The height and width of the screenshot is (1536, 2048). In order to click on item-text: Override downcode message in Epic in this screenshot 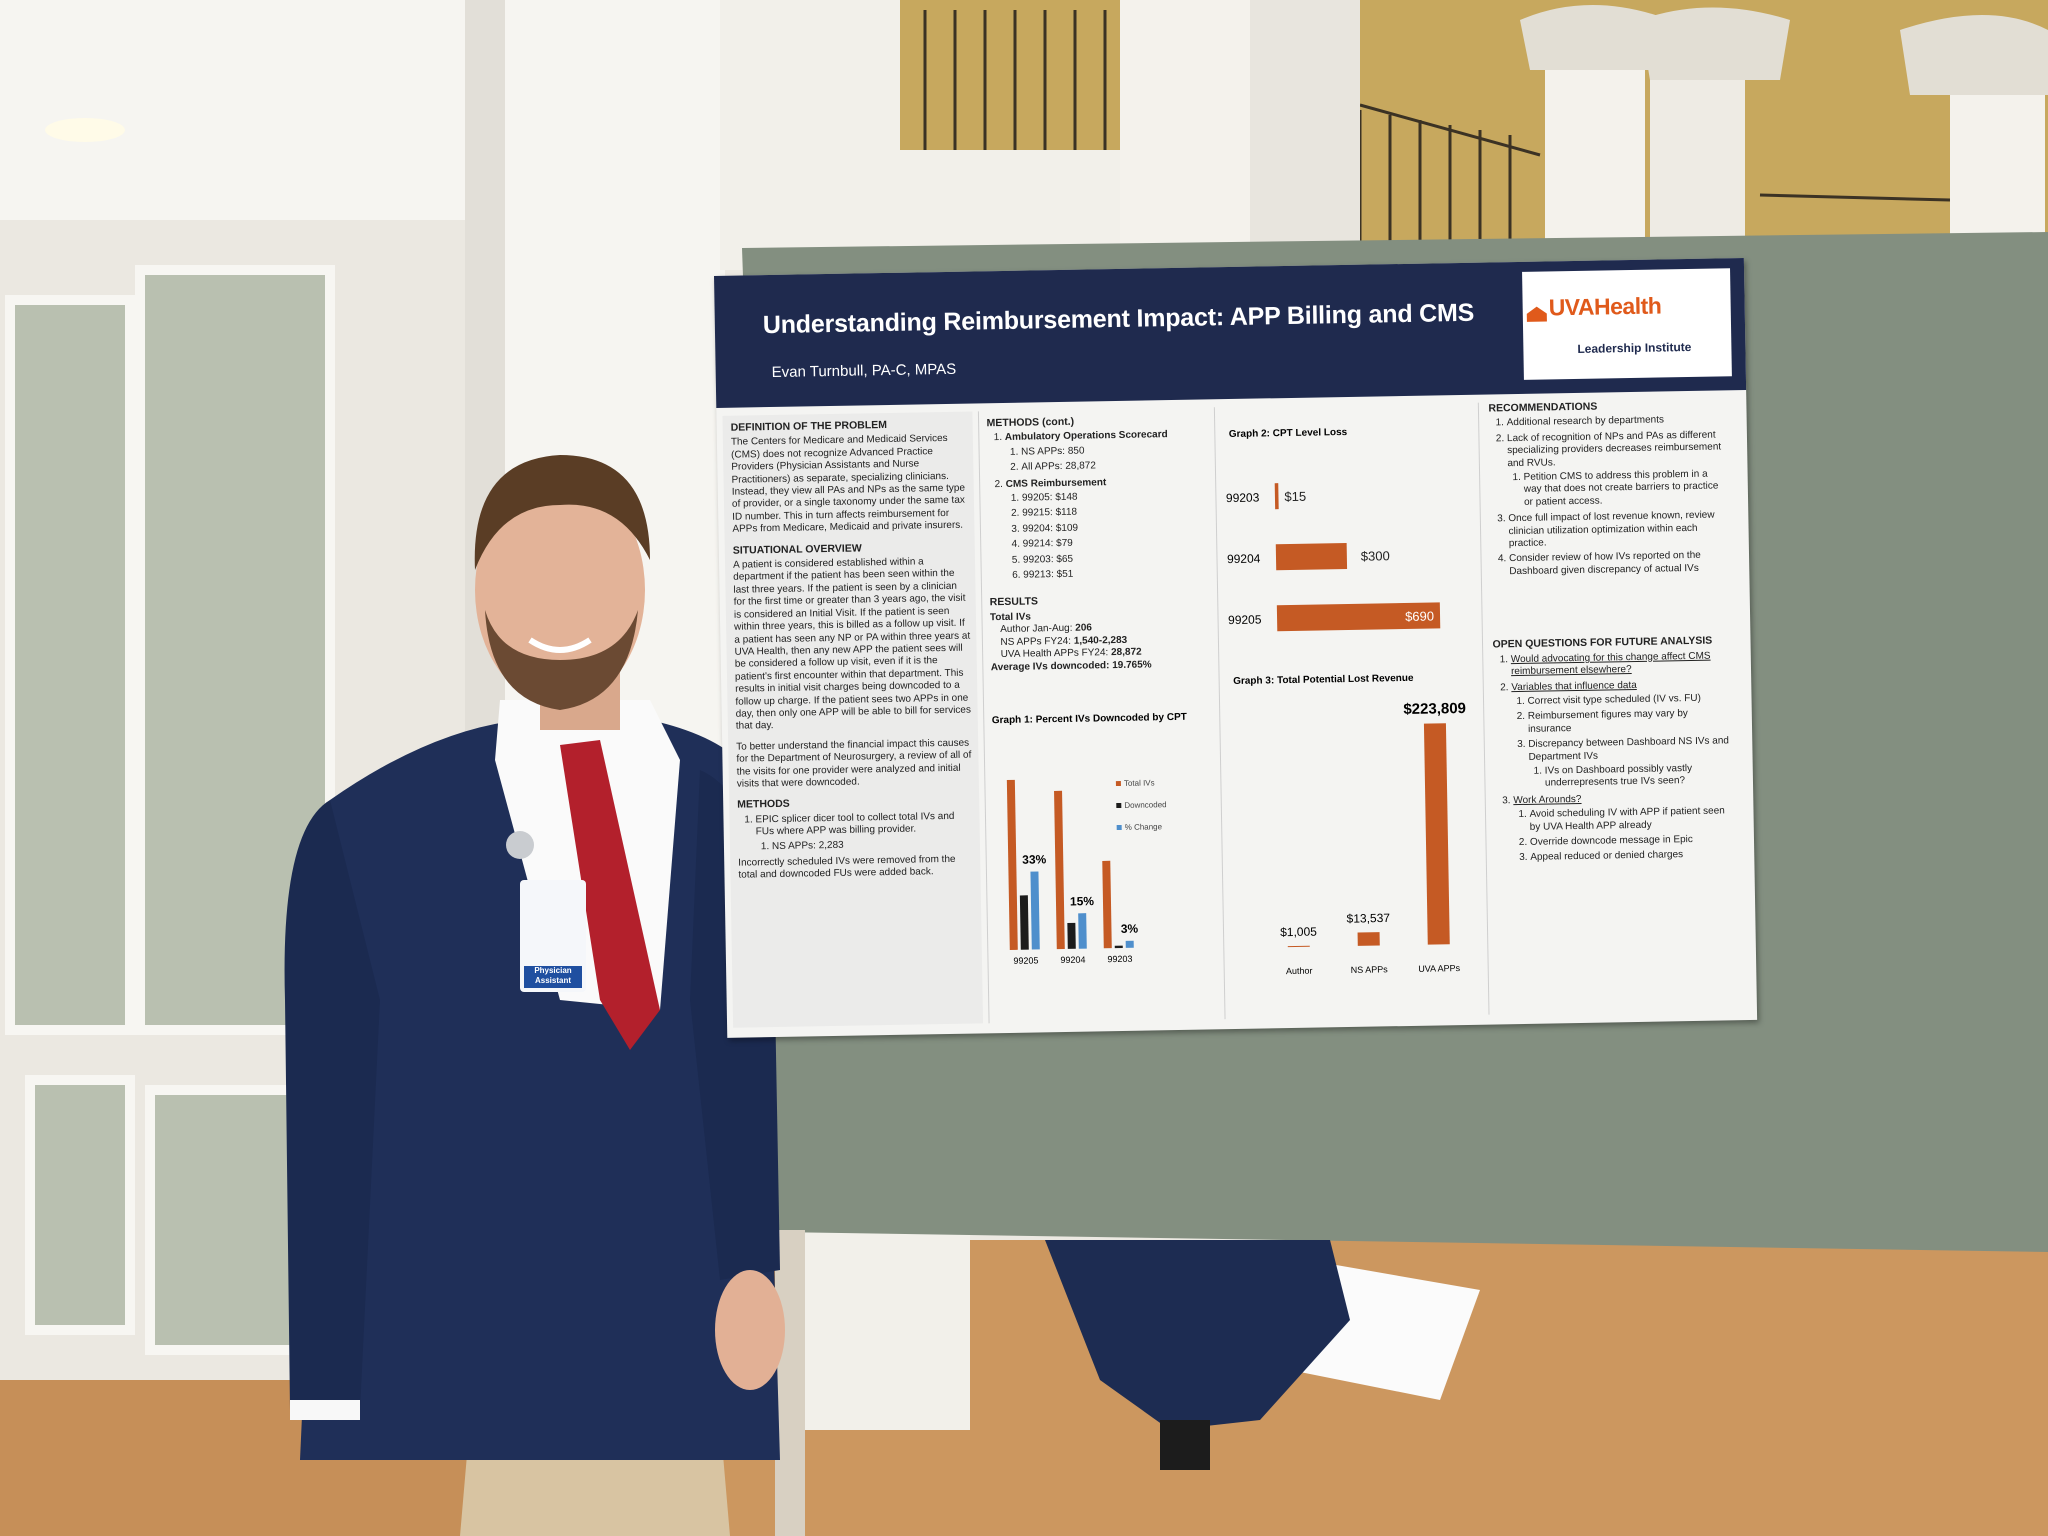, I will do `click(1611, 840)`.